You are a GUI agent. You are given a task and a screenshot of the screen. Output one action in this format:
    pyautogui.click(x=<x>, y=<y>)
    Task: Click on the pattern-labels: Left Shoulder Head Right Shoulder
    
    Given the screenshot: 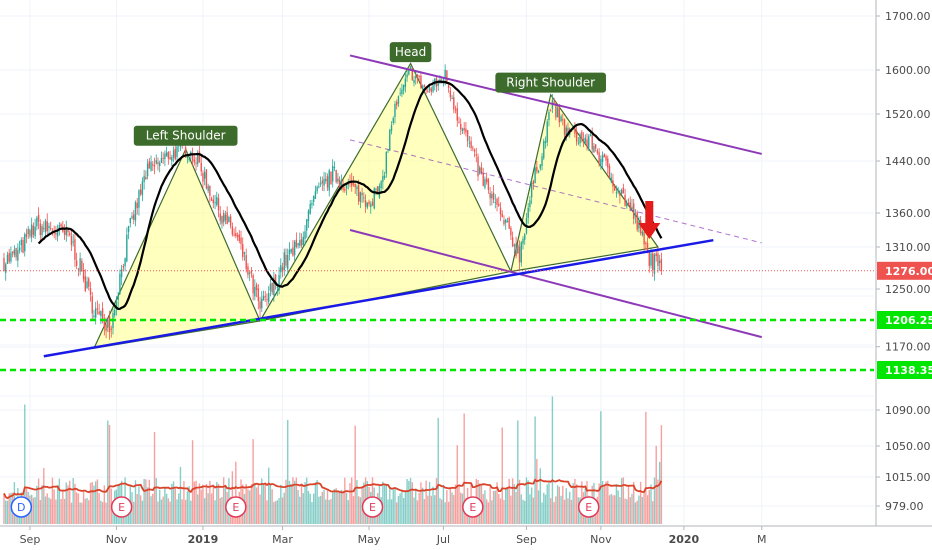 What is the action you would take?
    pyautogui.click(x=369, y=94)
    